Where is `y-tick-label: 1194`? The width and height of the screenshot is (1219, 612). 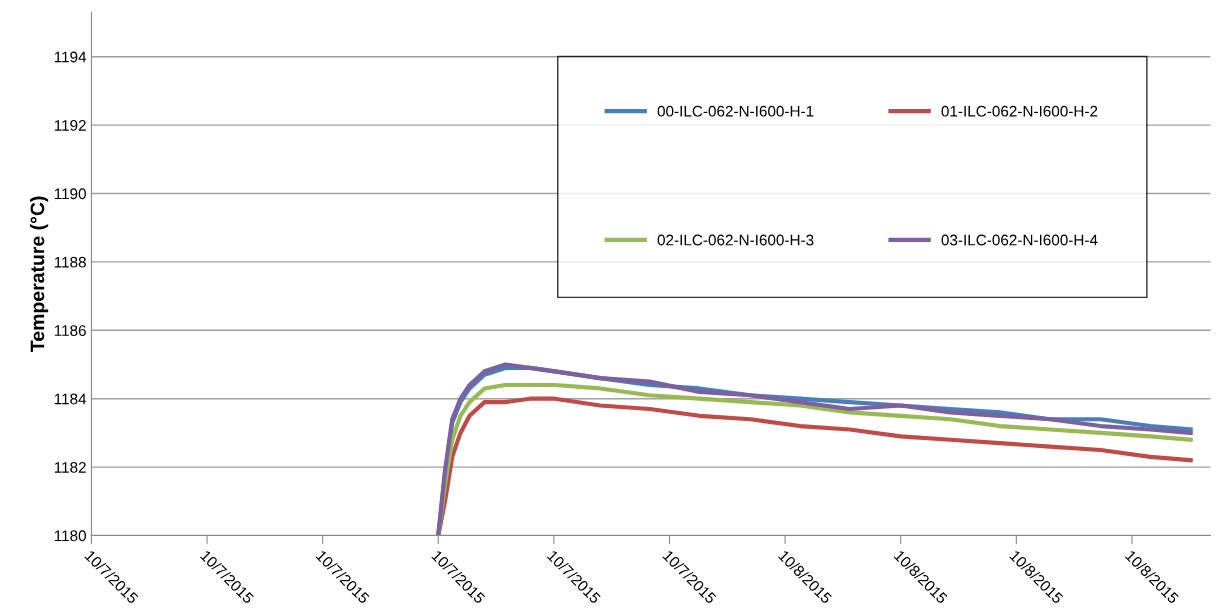
y-tick-label: 1194 is located at coordinates (70, 57).